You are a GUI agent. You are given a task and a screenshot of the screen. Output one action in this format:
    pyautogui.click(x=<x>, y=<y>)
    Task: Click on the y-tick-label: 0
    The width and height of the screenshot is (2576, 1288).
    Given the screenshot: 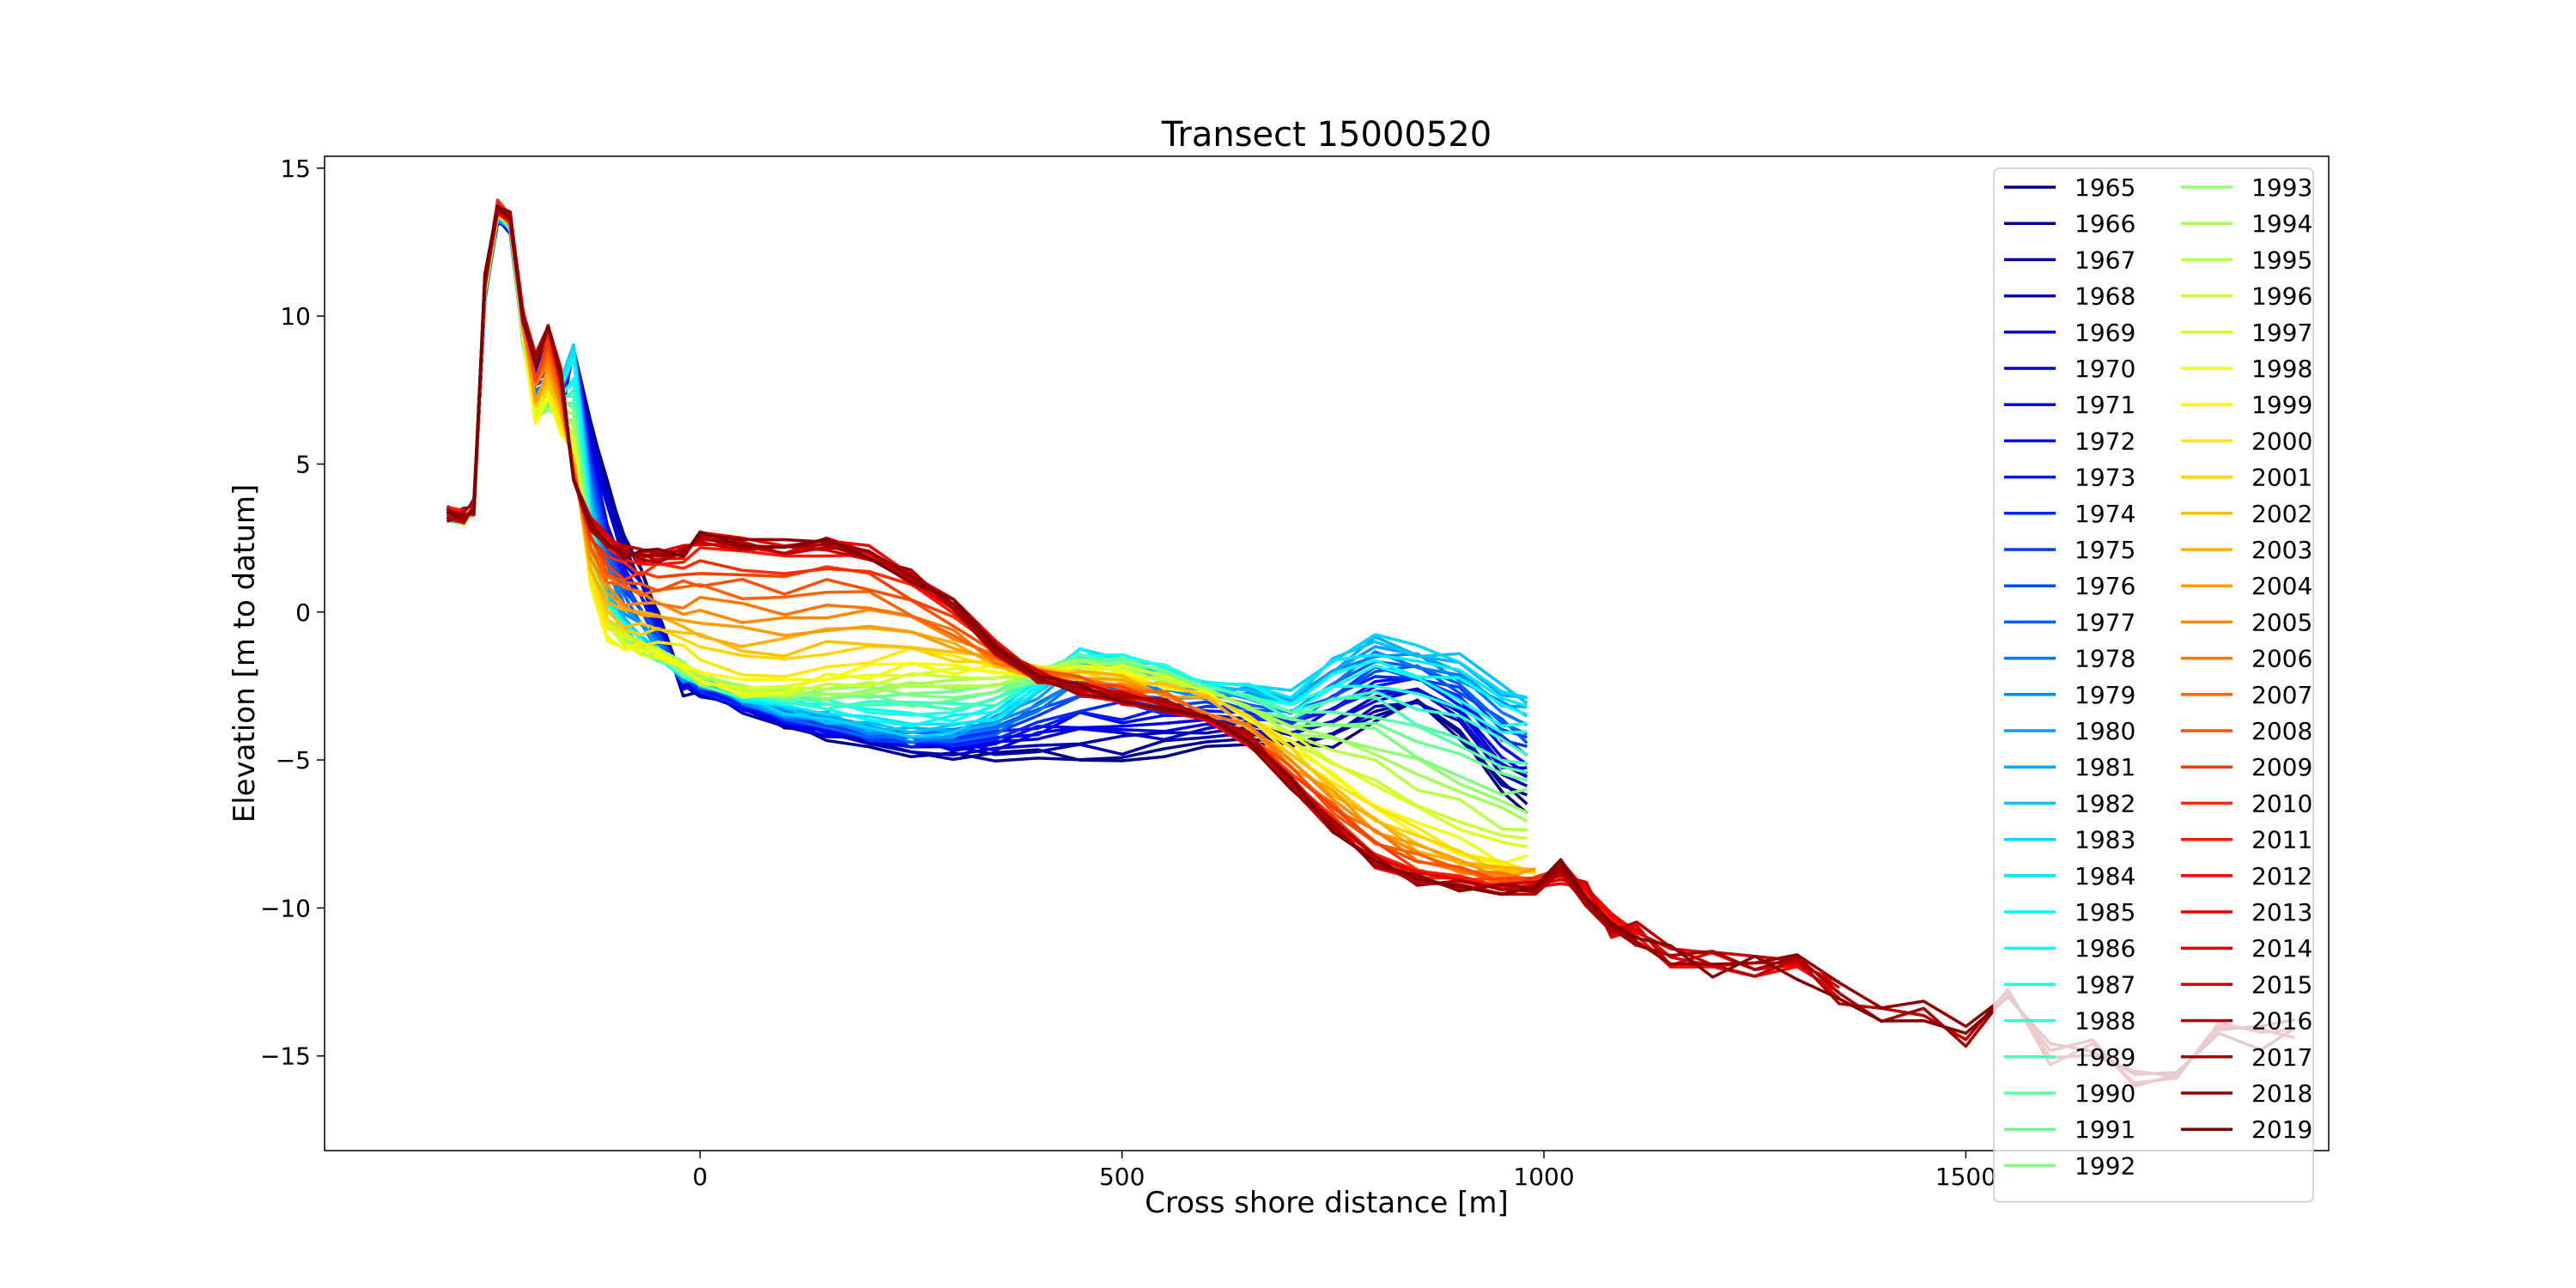 What is the action you would take?
    pyautogui.click(x=303, y=612)
    